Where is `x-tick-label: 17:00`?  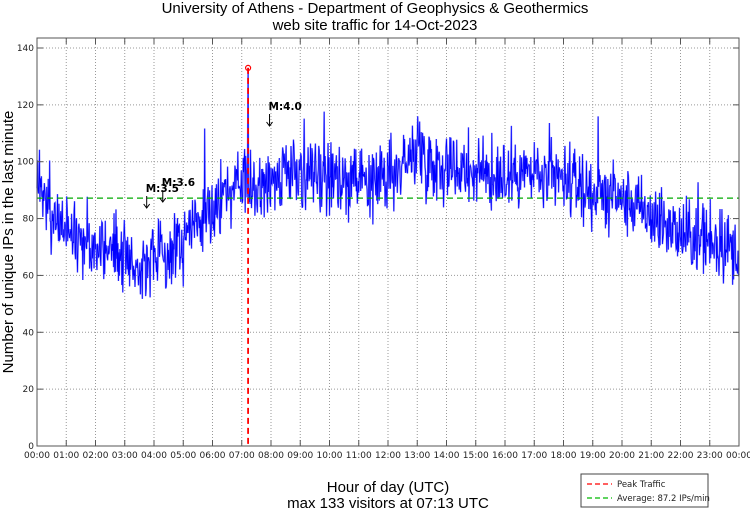 x-tick-label: 17:00 is located at coordinates (534, 456).